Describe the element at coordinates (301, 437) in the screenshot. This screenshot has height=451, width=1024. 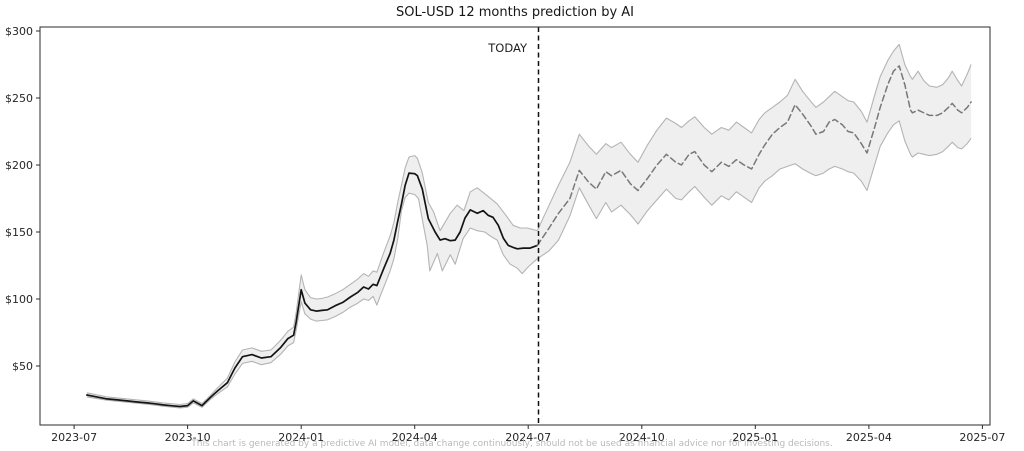
I see `x-tick-label: 2024-01` at that location.